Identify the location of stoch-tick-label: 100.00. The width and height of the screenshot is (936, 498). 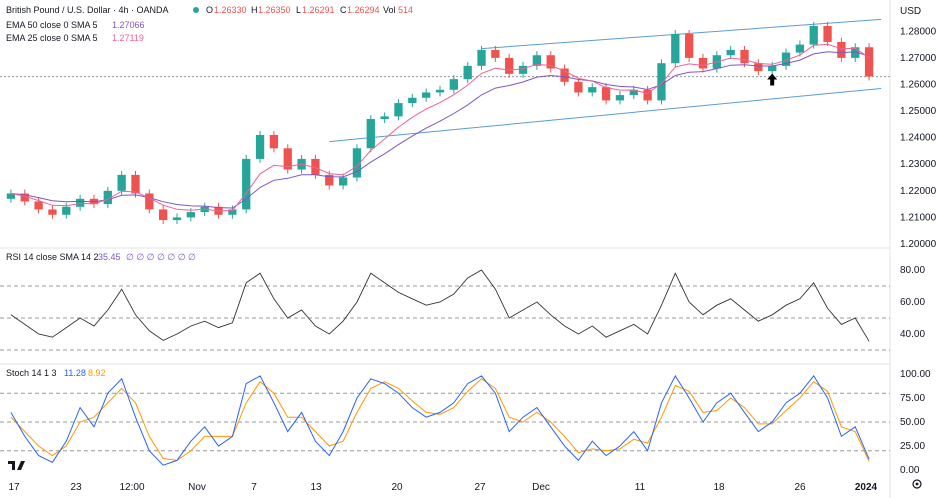
(915, 374).